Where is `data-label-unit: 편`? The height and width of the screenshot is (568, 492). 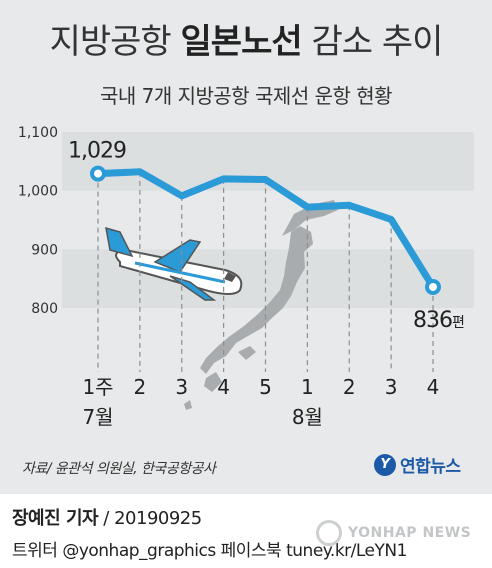 data-label-unit: 편 is located at coordinates (458, 323).